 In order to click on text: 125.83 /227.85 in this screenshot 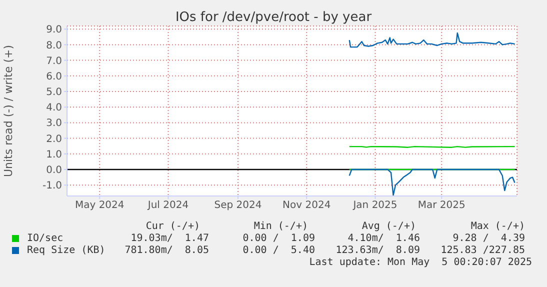, I will do `click(482, 250)`.